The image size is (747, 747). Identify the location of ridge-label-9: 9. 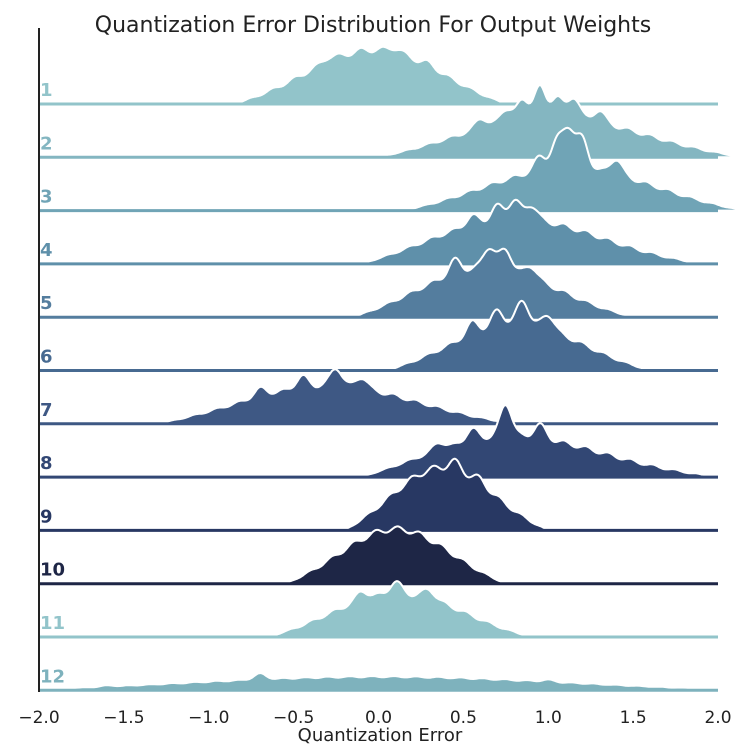
(46, 516).